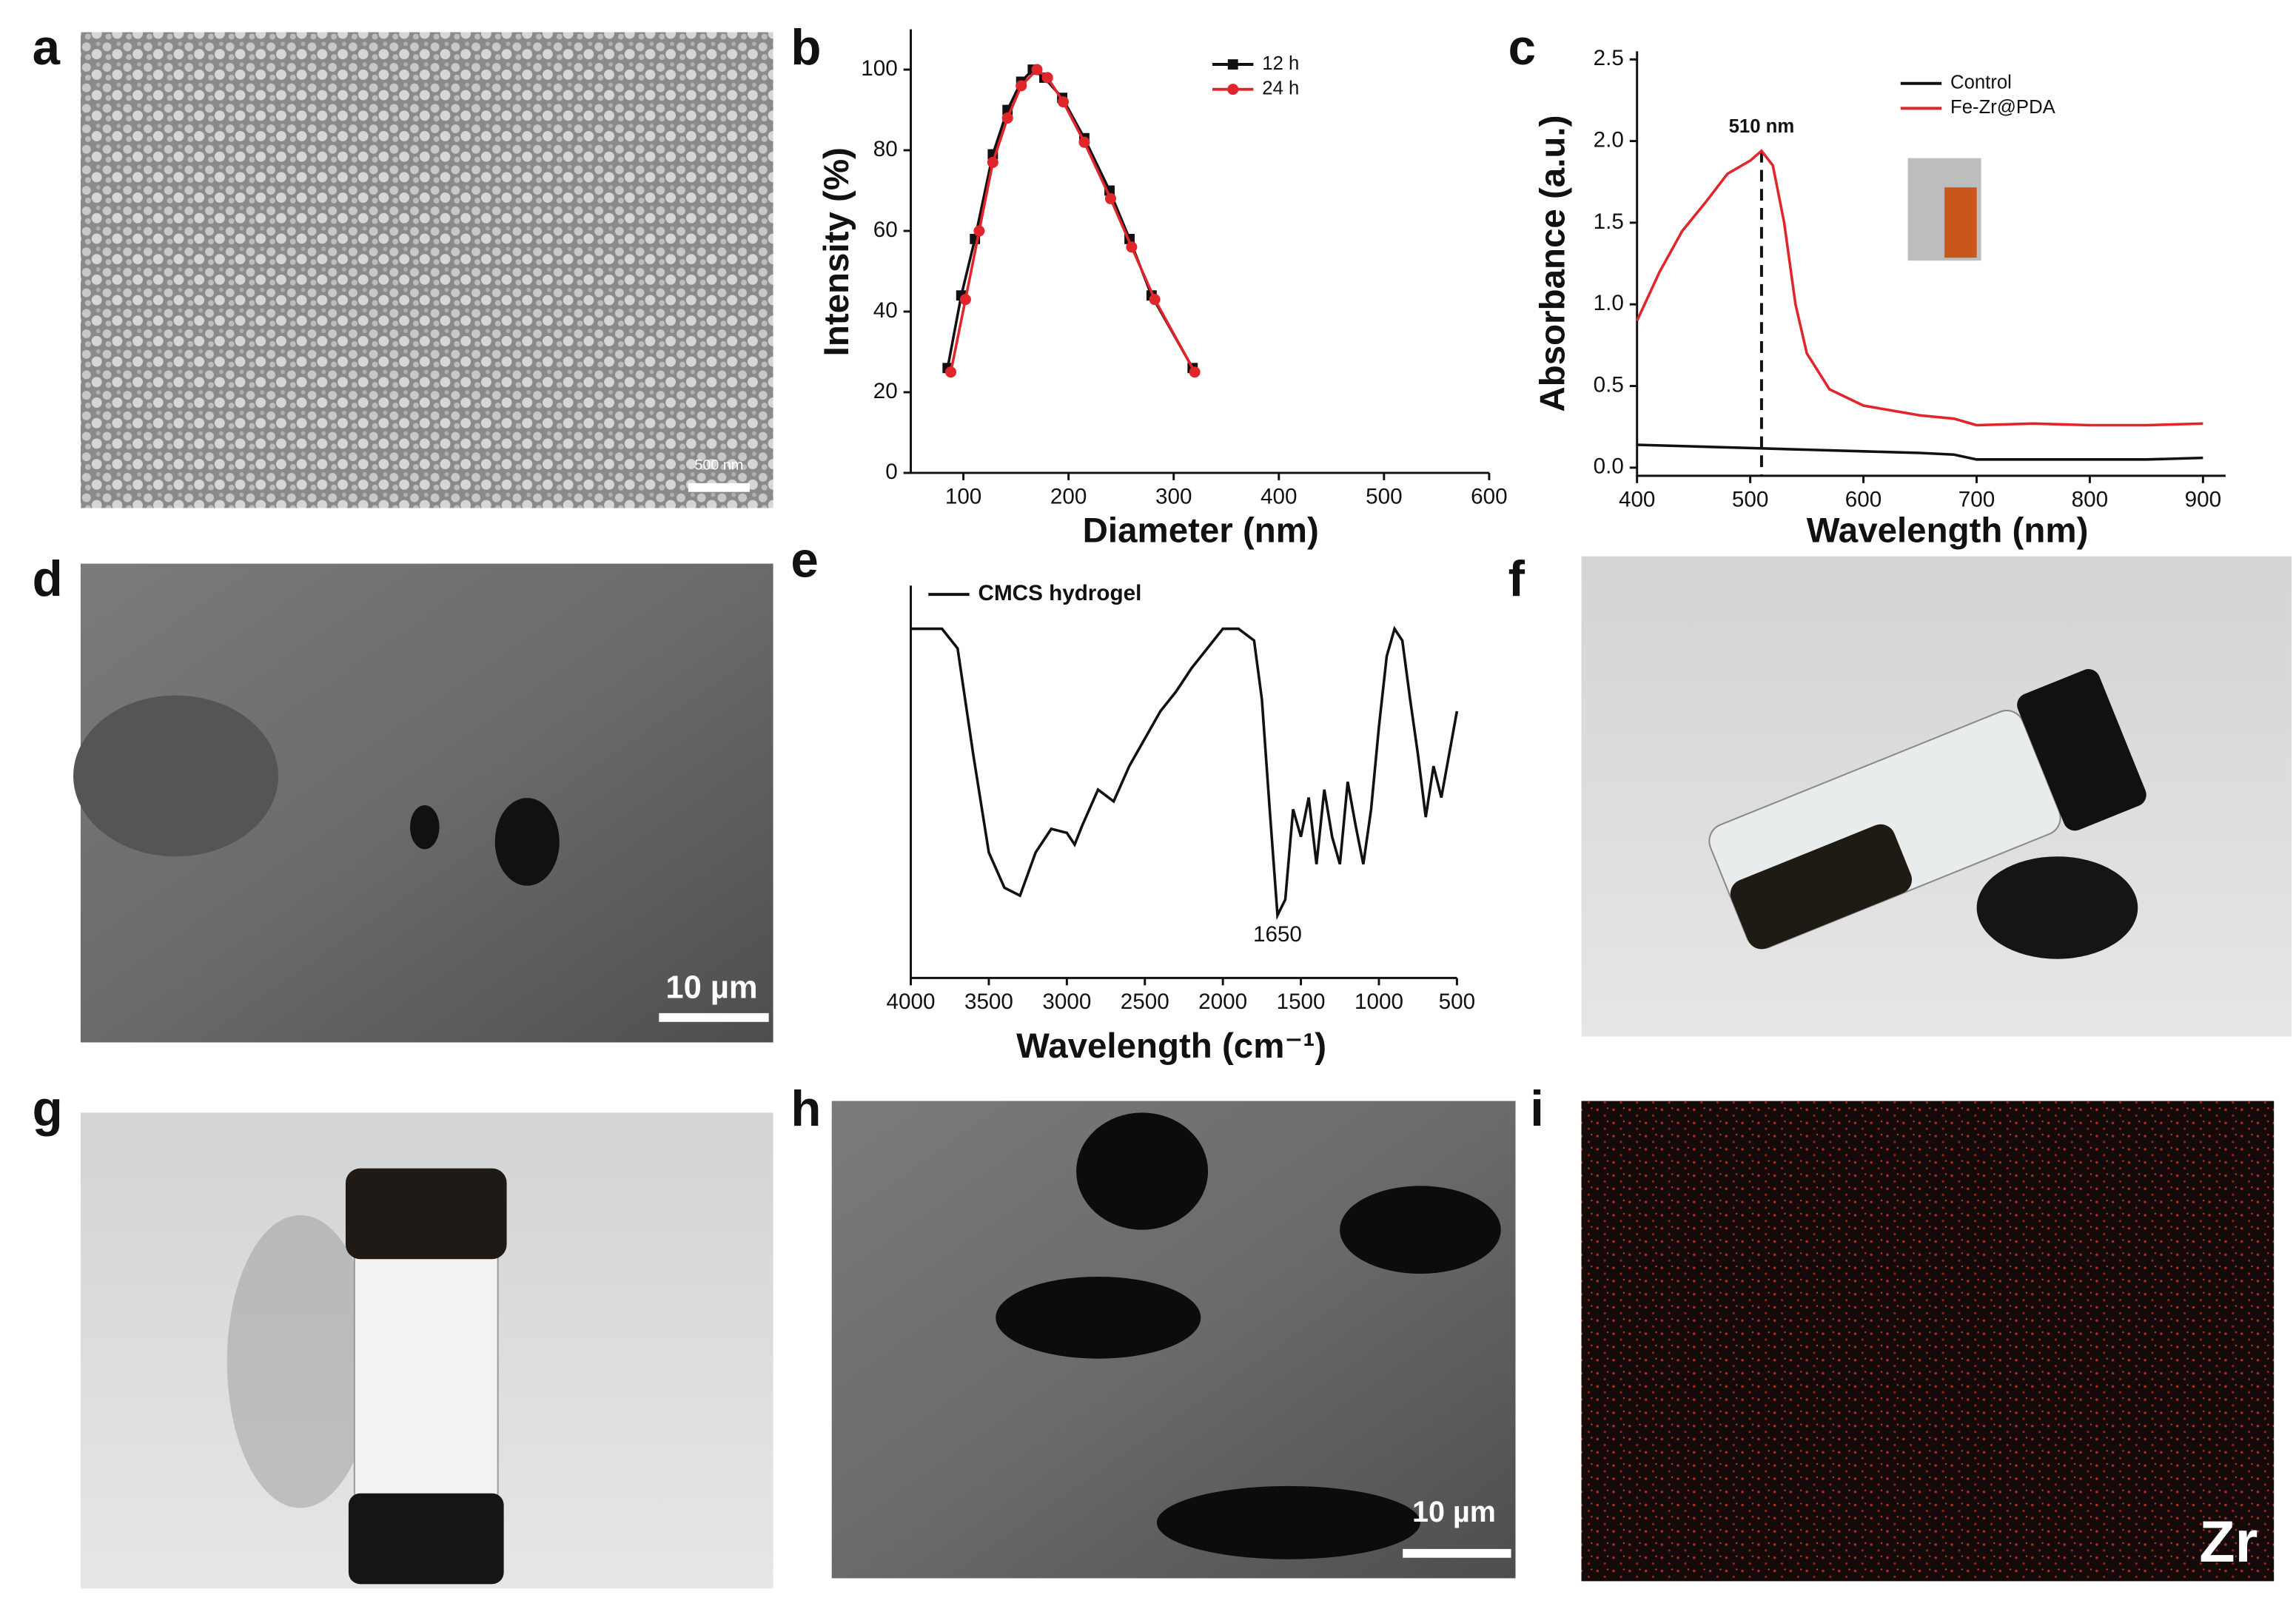 Image resolution: width=2296 pixels, height=1609 pixels. I want to click on legend-label: Control, so click(1981, 83).